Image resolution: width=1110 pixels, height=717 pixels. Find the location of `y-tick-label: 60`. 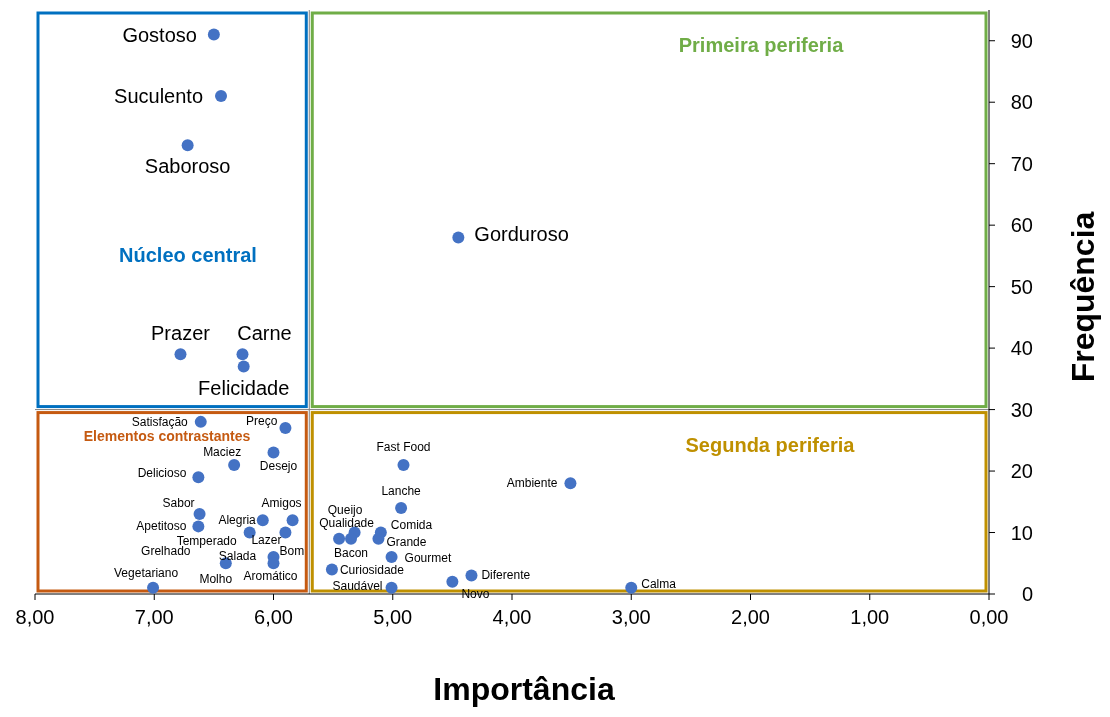

y-tick-label: 60 is located at coordinates (1021, 225).